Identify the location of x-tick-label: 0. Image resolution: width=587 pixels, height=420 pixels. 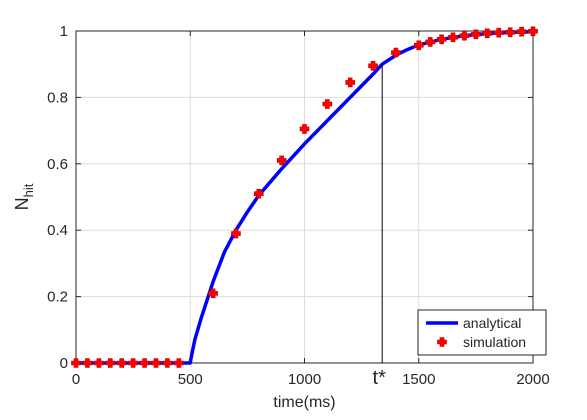
(76, 379).